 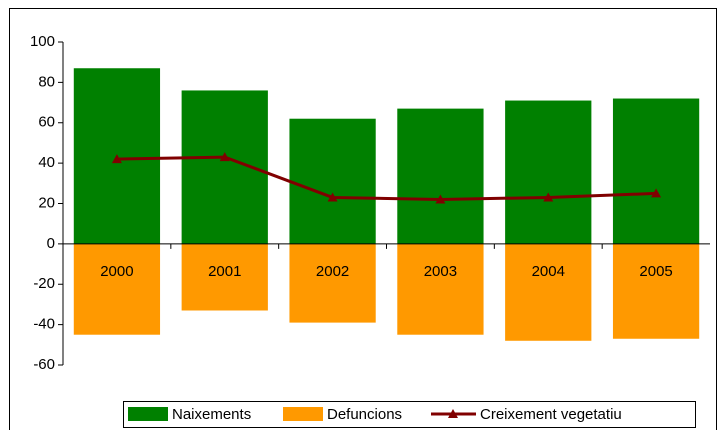 I want to click on legend-label: Defuncions, so click(x=364, y=414).